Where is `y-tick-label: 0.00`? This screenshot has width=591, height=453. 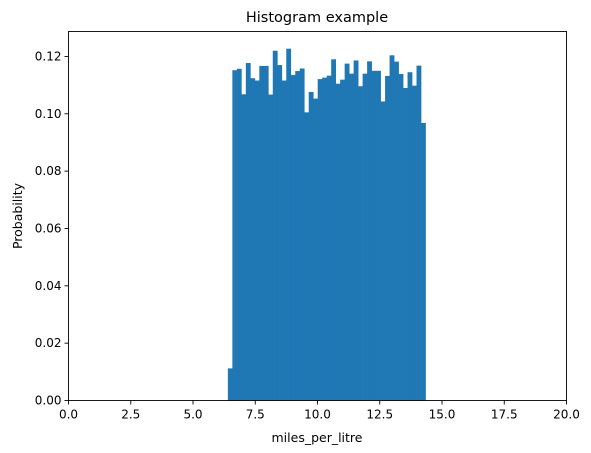 y-tick-label: 0.00 is located at coordinates (48, 401).